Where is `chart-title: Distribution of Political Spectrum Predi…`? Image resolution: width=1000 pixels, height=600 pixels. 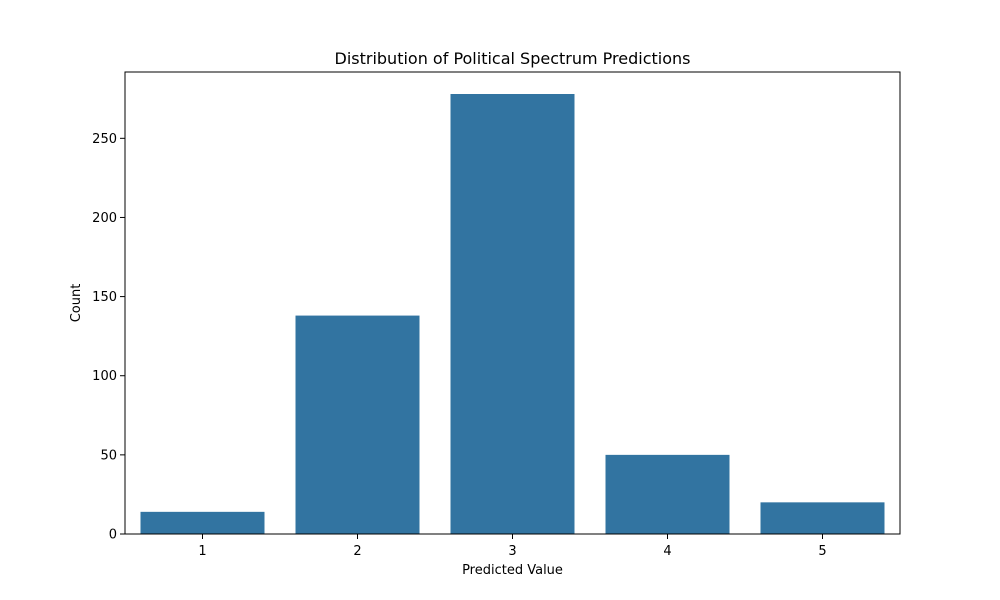
chart-title: Distribution of Political Spectrum Predi… is located at coordinates (513, 58).